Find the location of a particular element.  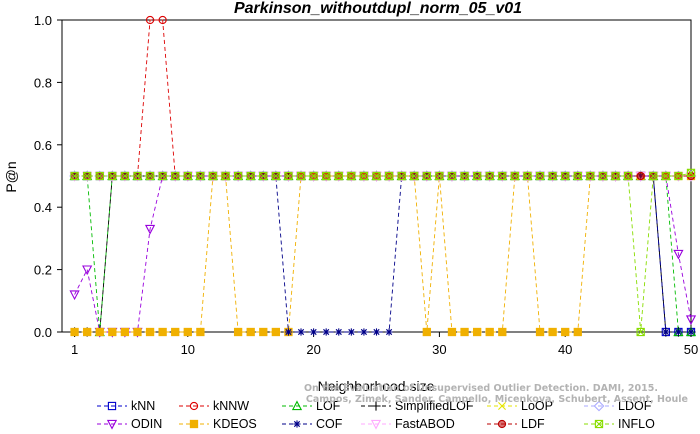

legend-item-FastABOD: FastABOD is located at coordinates (408, 424).